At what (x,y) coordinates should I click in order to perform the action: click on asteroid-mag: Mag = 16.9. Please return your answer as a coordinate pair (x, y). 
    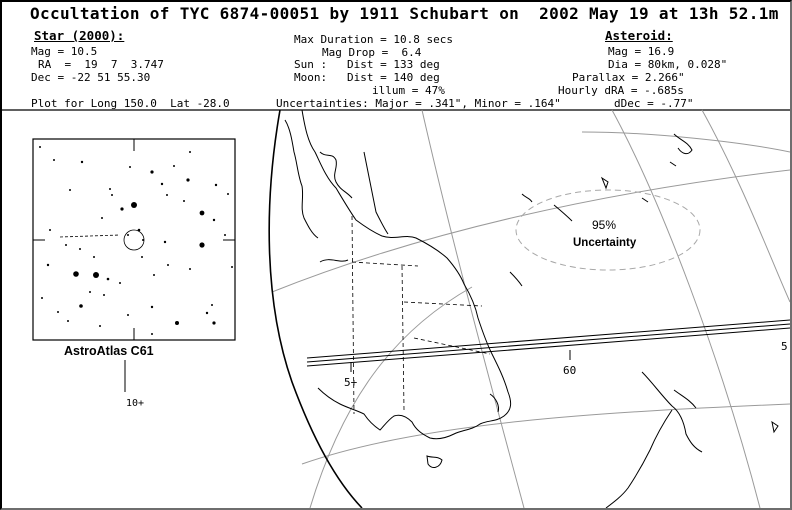
    Looking at the image, I should click on (641, 51).